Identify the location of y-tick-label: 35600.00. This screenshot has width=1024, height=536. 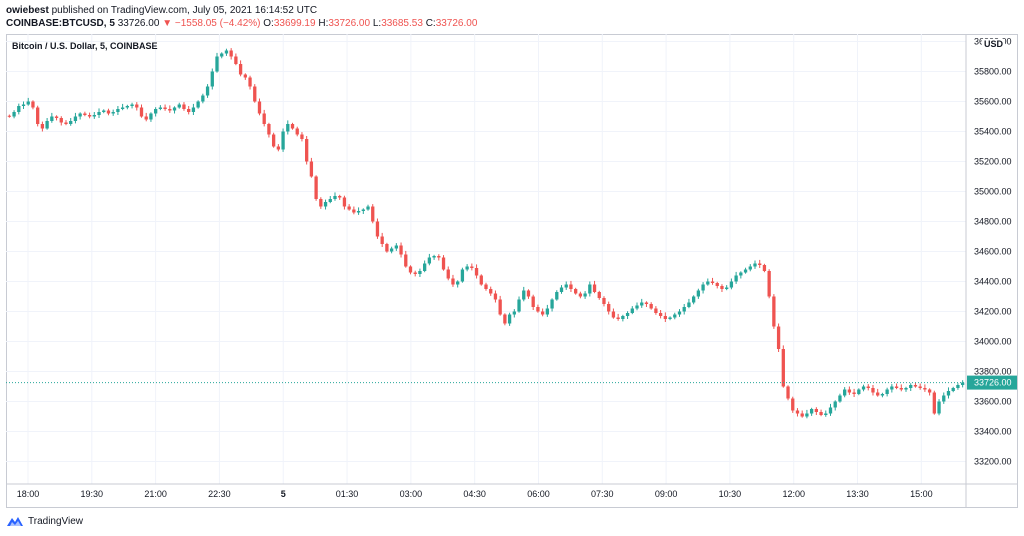
(993, 102).